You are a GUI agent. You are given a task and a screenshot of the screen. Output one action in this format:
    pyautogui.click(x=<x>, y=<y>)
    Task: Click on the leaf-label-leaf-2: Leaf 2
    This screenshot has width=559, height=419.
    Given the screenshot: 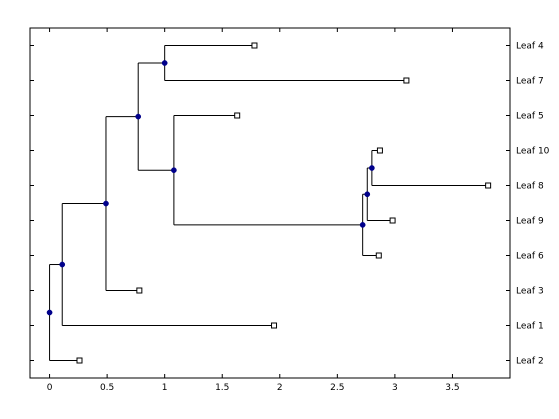 What is the action you would take?
    pyautogui.click(x=530, y=362)
    